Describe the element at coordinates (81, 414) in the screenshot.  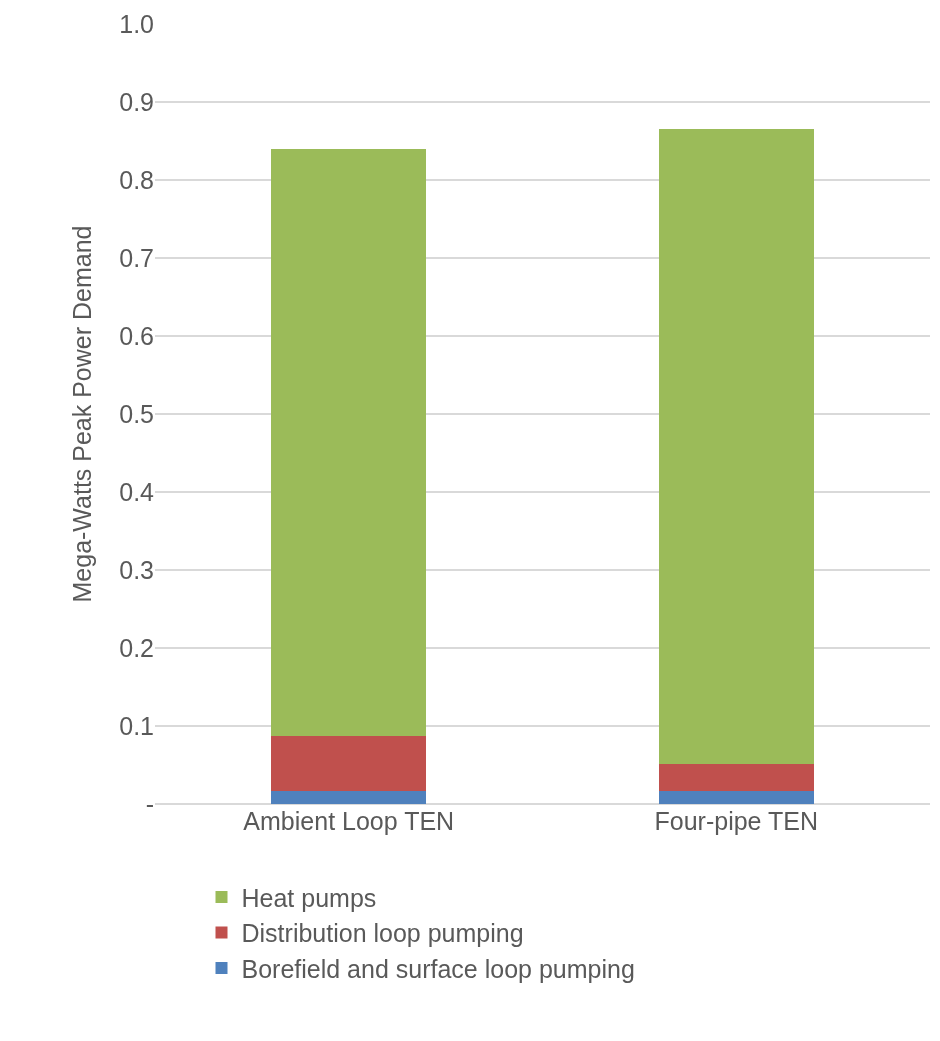
I see `y-axis-title: Mega-Watts Peak Power Demand` at that location.